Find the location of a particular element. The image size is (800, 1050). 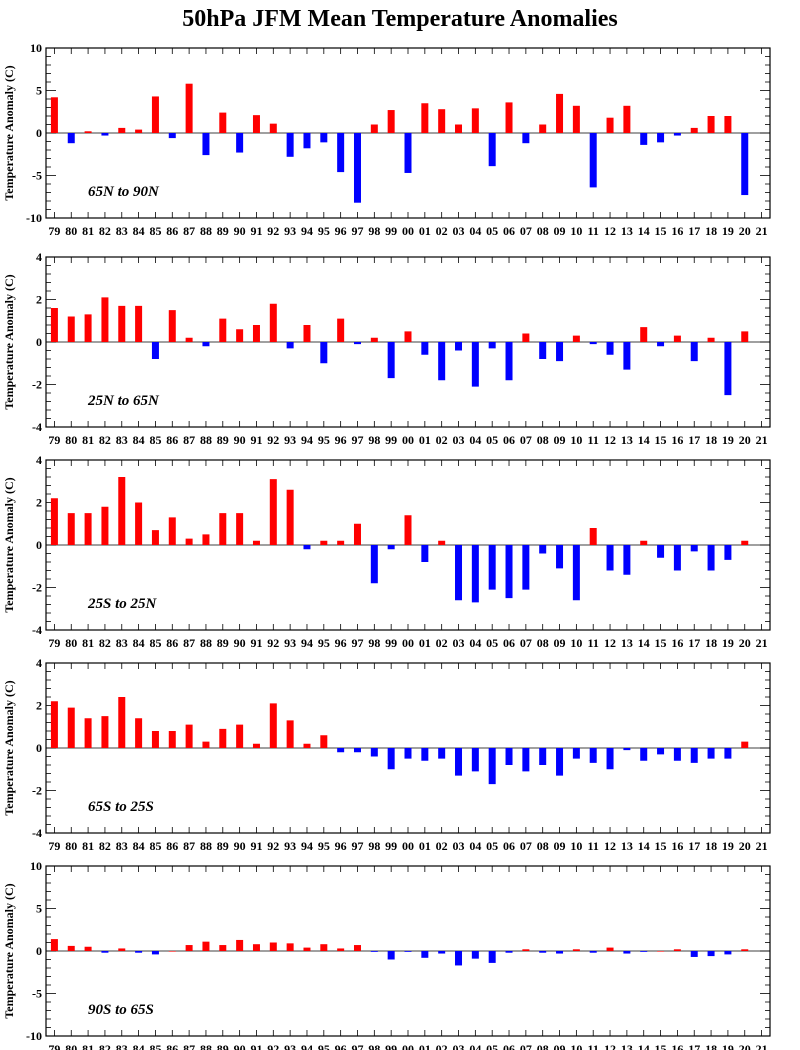

x-tick-label: 98 is located at coordinates (374, 643).